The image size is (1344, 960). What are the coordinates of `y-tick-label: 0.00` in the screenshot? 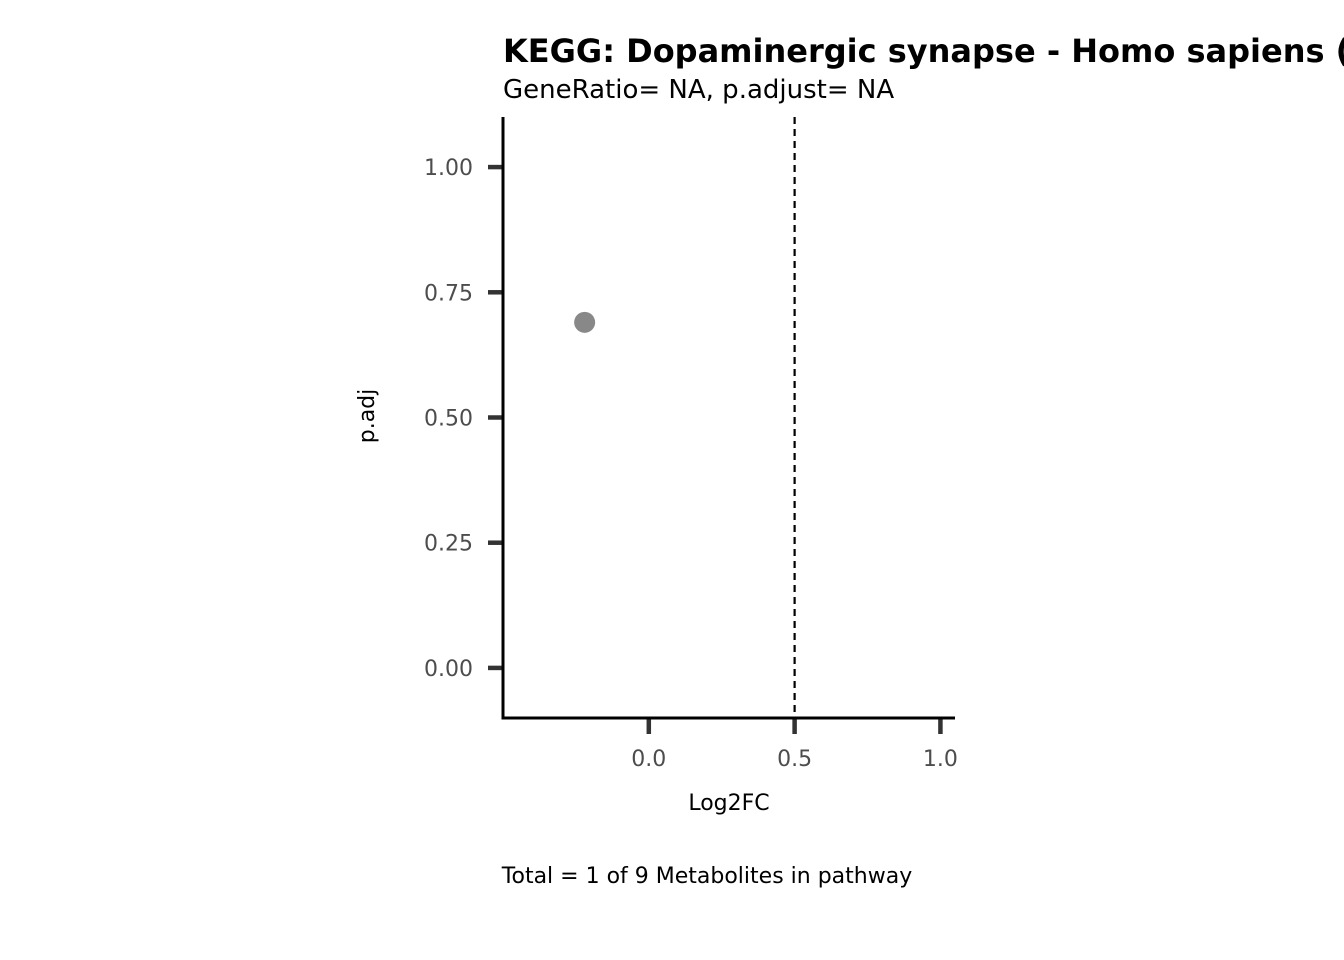 It's located at (448, 669).